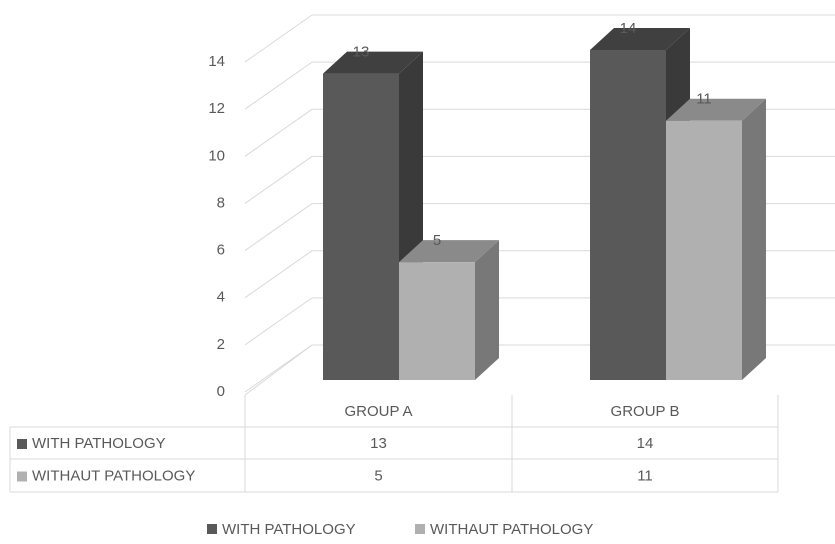  Describe the element at coordinates (221, 250) in the screenshot. I see `y-tick-label: 6` at that location.